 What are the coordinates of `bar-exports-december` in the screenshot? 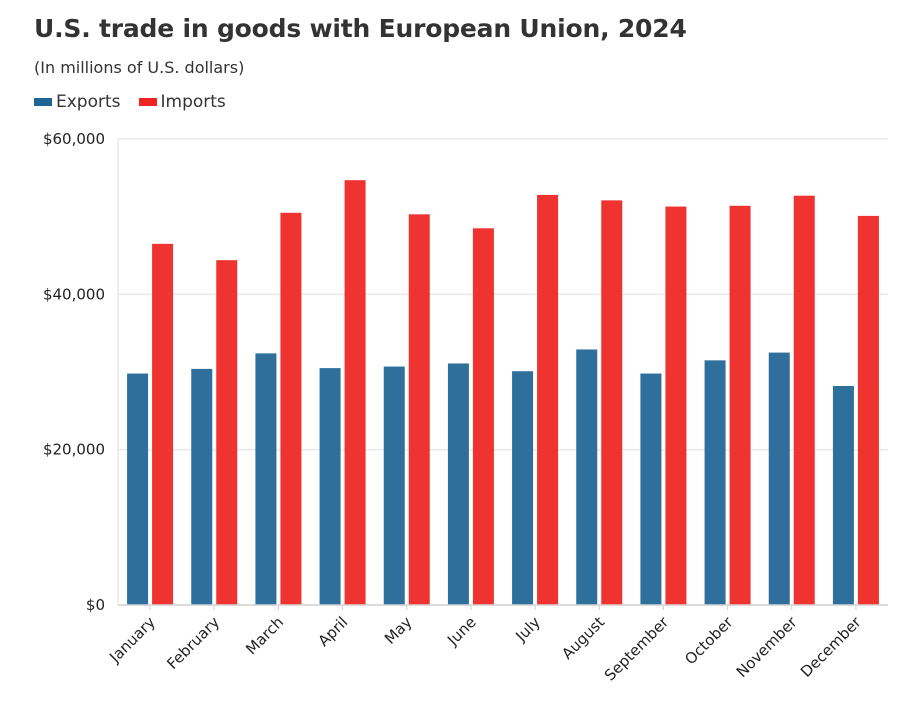 It's located at (843, 495).